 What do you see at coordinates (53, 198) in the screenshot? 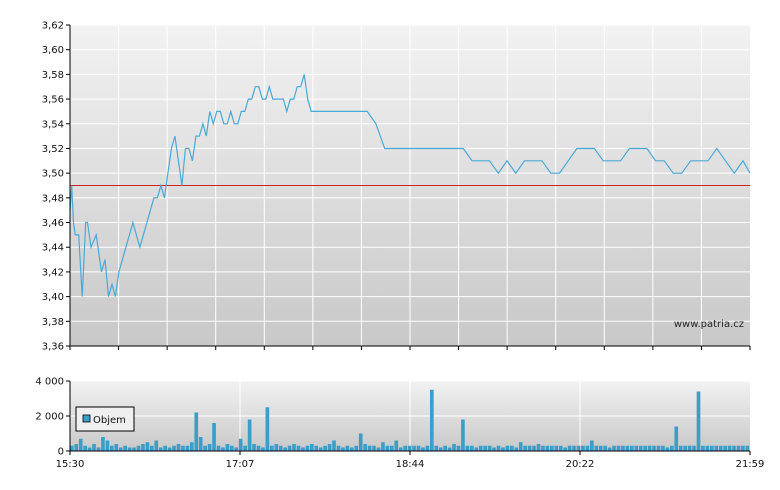
I see `price-y-tick-label: 3,48` at bounding box center [53, 198].